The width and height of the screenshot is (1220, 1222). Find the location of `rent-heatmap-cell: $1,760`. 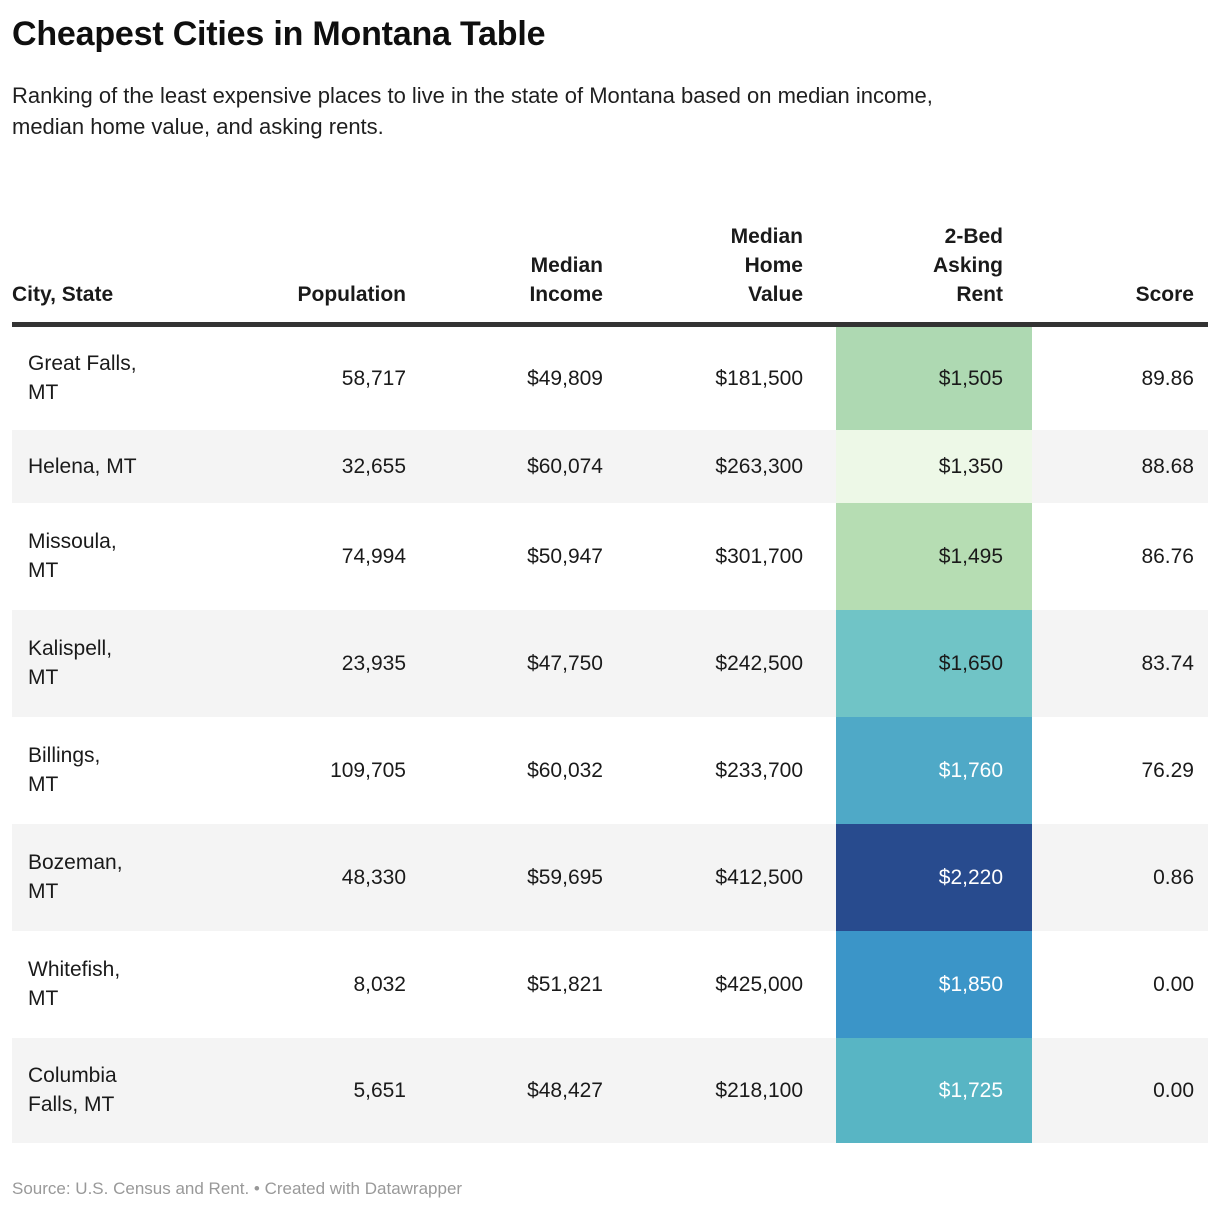

rent-heatmap-cell: $1,760 is located at coordinates (934, 770).